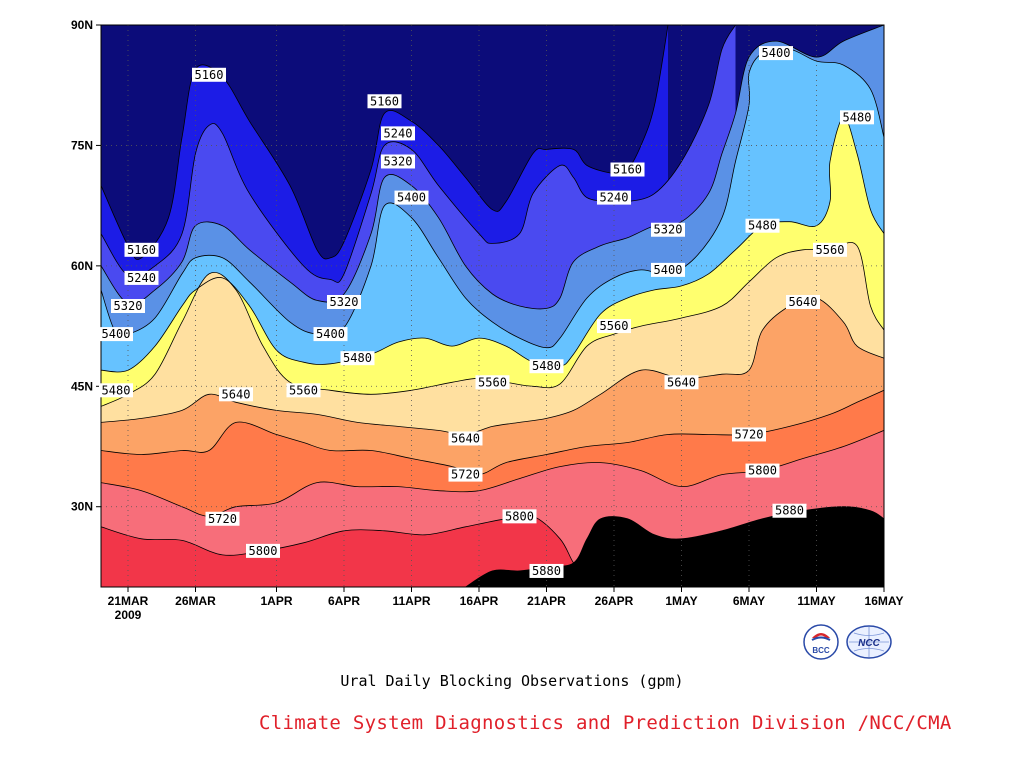  What do you see at coordinates (821, 642) in the screenshot?
I see `bcc-logo: BCC` at bounding box center [821, 642].